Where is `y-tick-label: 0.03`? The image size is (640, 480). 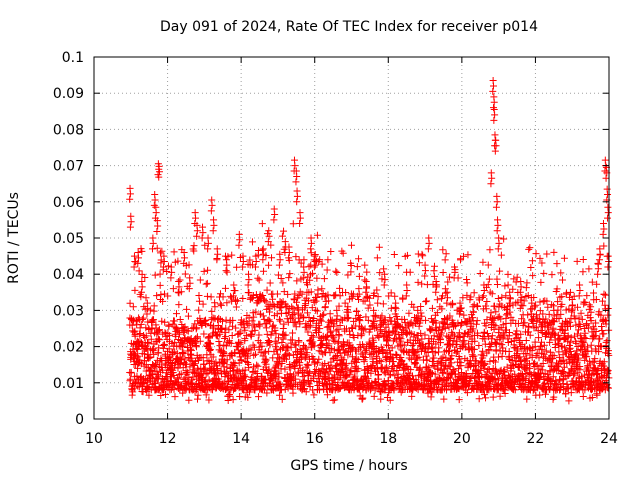 y-tick-label: 0.03 is located at coordinates (68, 311).